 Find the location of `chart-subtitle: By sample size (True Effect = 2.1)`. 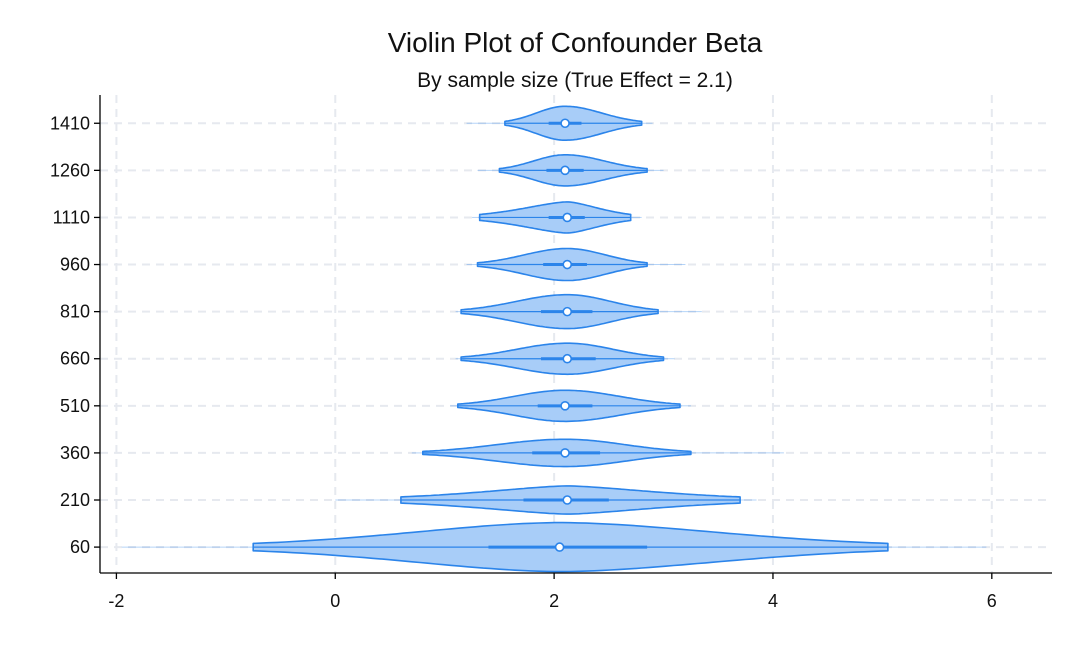

chart-subtitle: By sample size (True Effect = 2.1) is located at coordinates (575, 80).